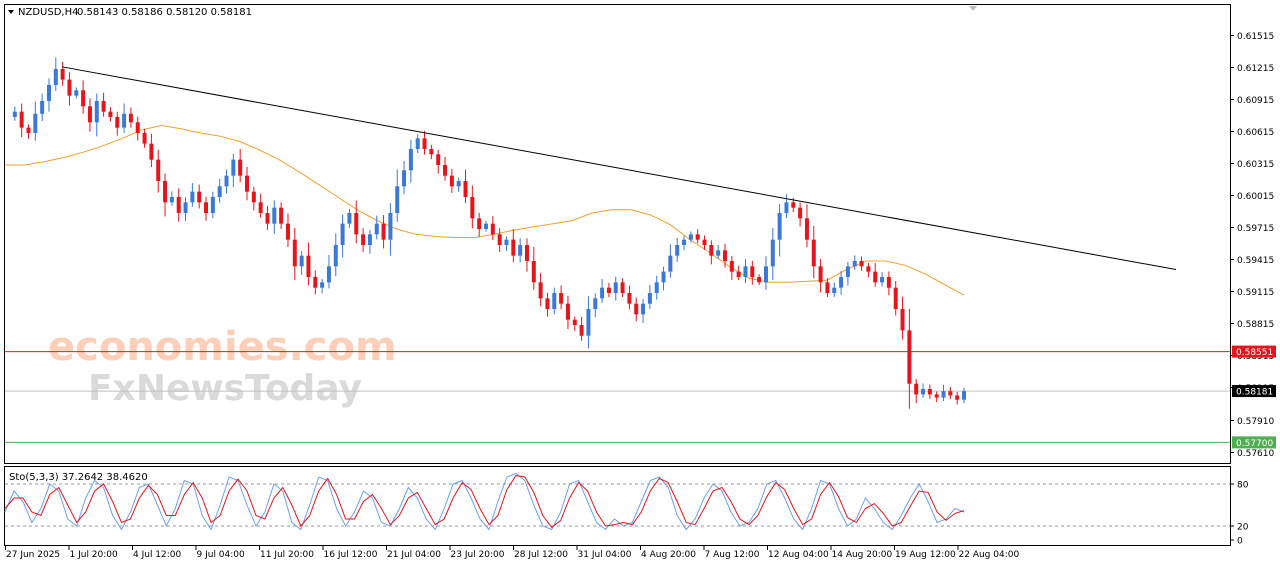  What do you see at coordinates (862, 555) in the screenshot?
I see `x-tick-label: 14 Aug 20:00` at bounding box center [862, 555].